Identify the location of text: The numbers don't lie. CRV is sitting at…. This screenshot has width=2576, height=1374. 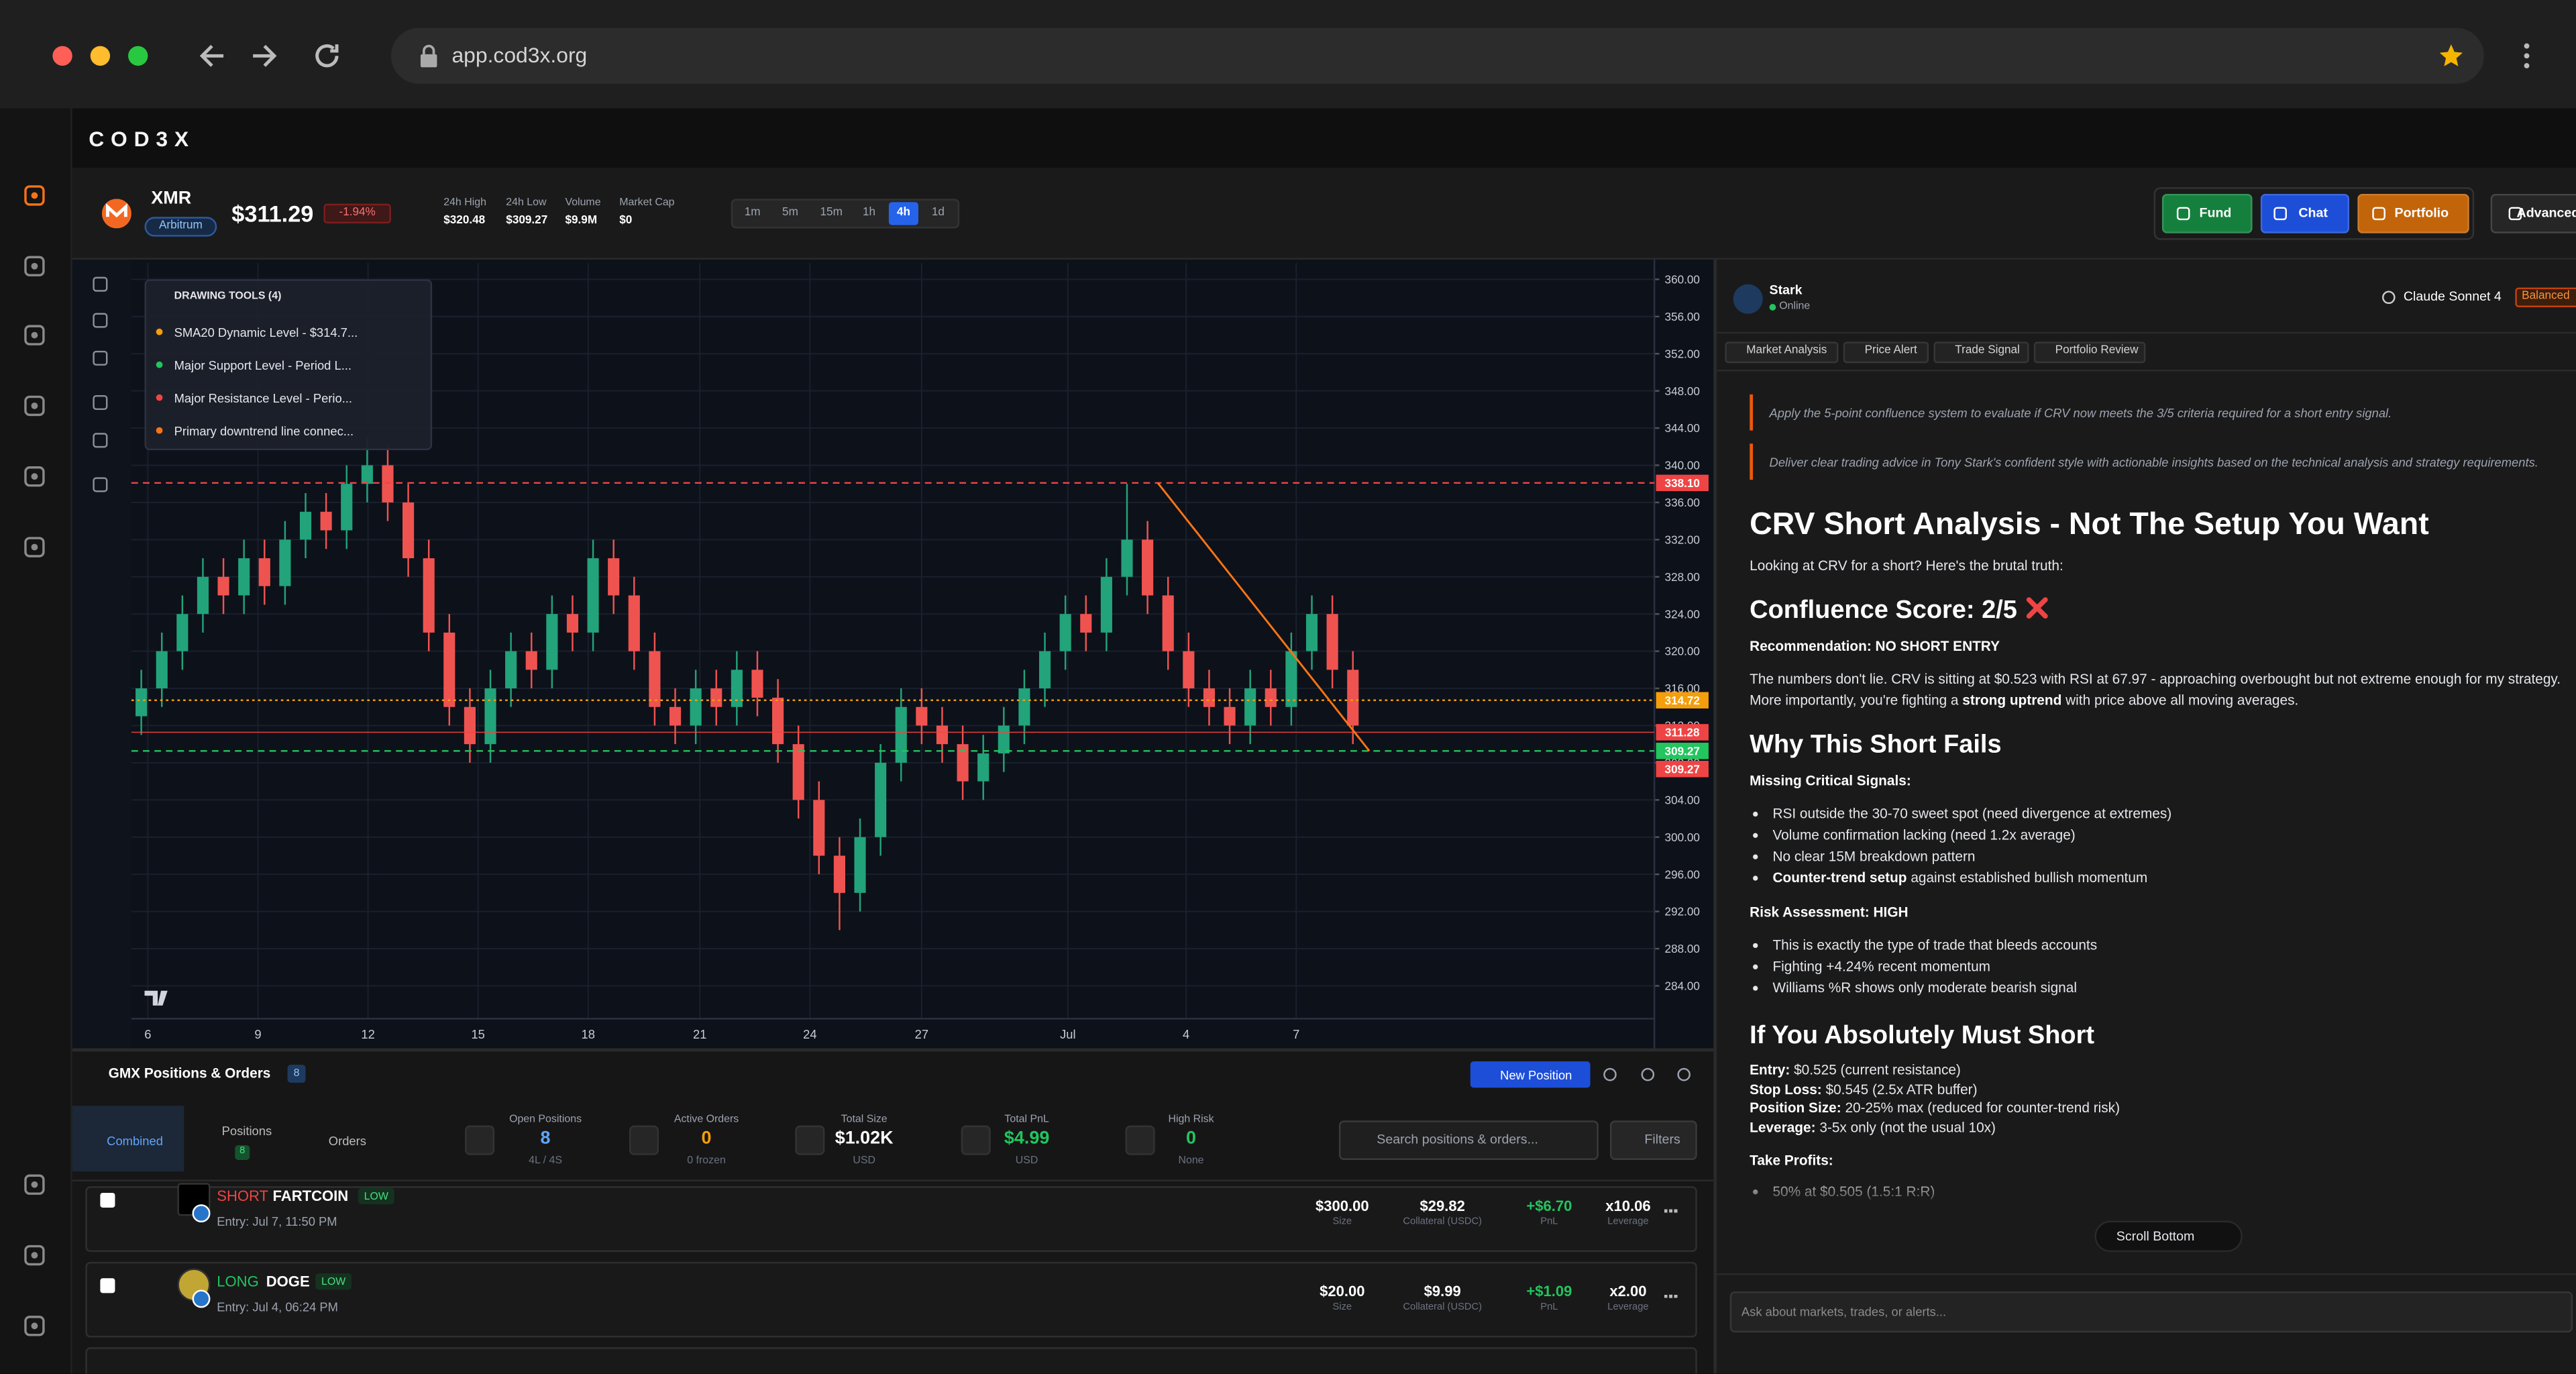
(2155, 689).